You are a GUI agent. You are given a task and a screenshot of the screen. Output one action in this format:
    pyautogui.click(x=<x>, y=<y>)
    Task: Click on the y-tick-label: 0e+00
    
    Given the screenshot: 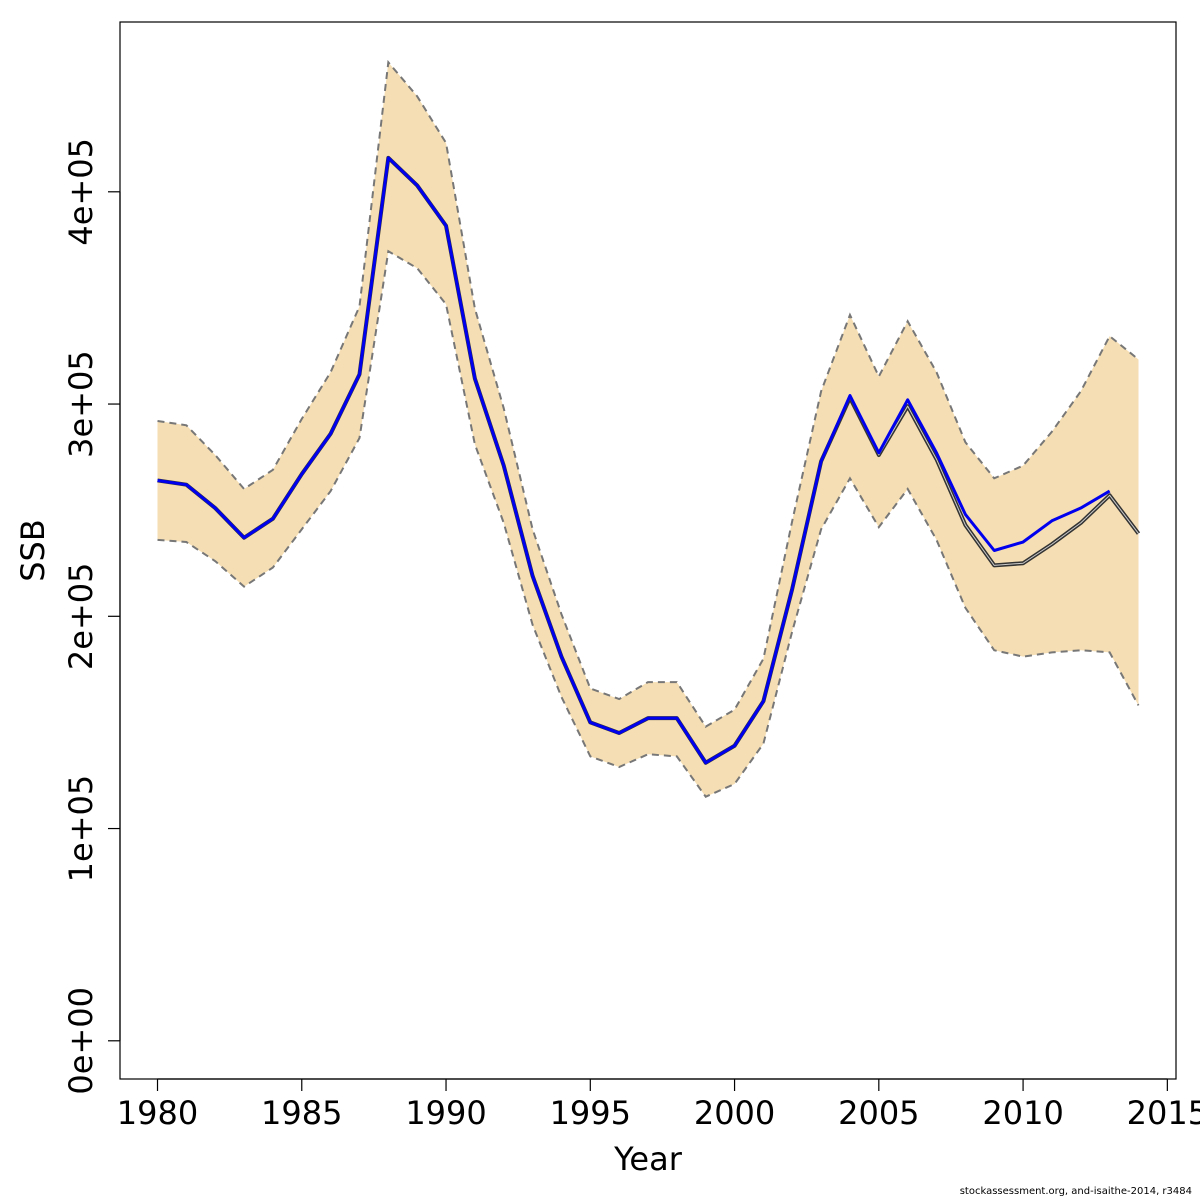 What is the action you would take?
    pyautogui.click(x=81, y=1041)
    